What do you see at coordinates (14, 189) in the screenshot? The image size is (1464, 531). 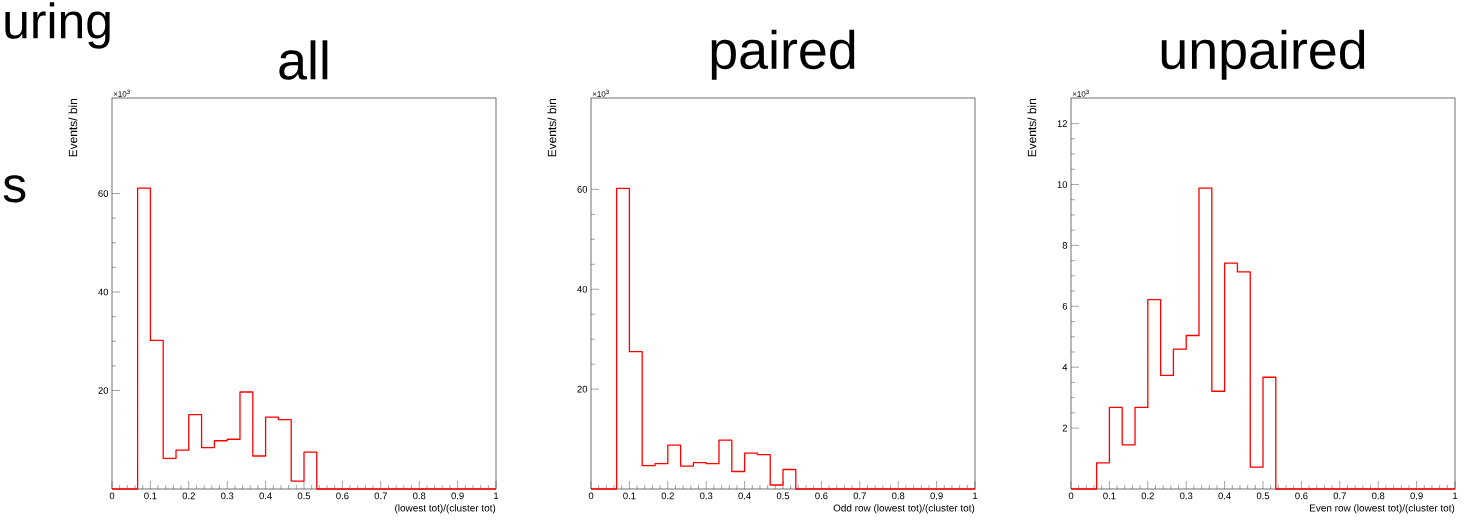 I see `text: s` at bounding box center [14, 189].